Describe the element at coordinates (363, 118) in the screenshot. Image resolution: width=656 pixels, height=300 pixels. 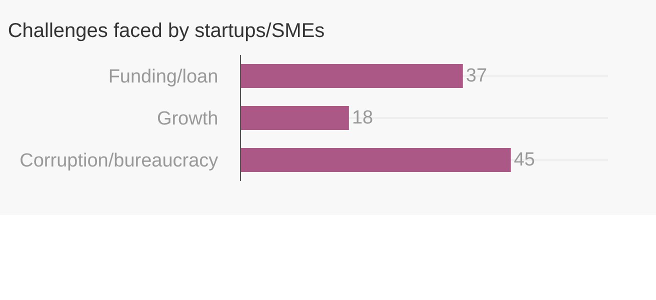
I see `data-label: 18` at that location.